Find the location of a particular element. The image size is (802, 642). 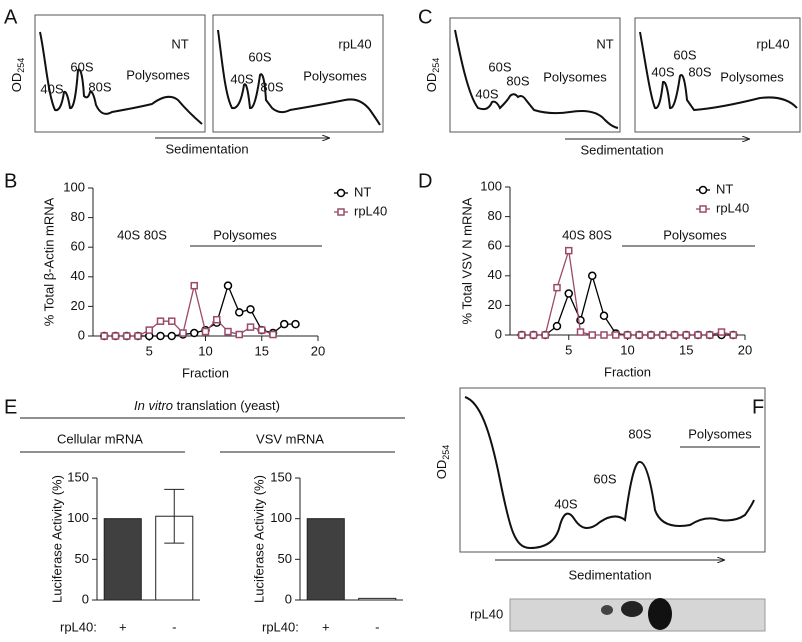

x-tick-label: 10 is located at coordinates (627, 349).